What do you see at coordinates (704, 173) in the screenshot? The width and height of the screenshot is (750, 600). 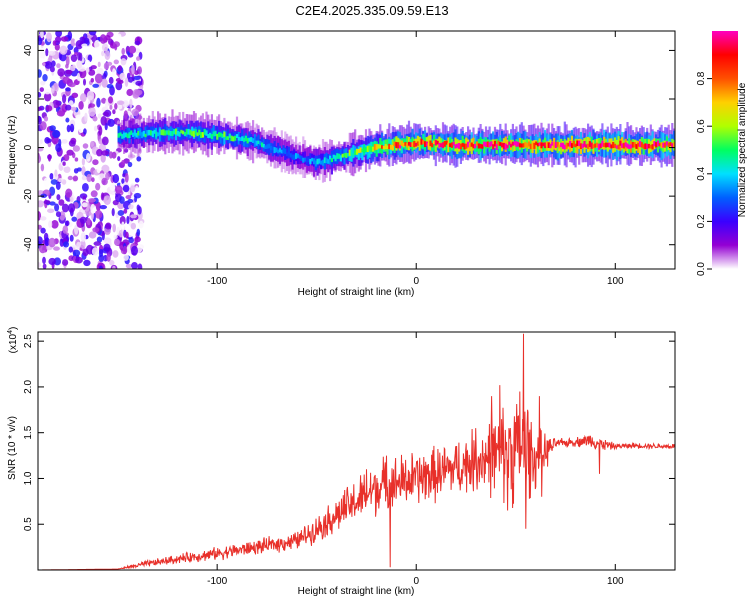 I see `colorbar-ticks: 0.0 0.2 0.4 0.6 0.8` at bounding box center [704, 173].